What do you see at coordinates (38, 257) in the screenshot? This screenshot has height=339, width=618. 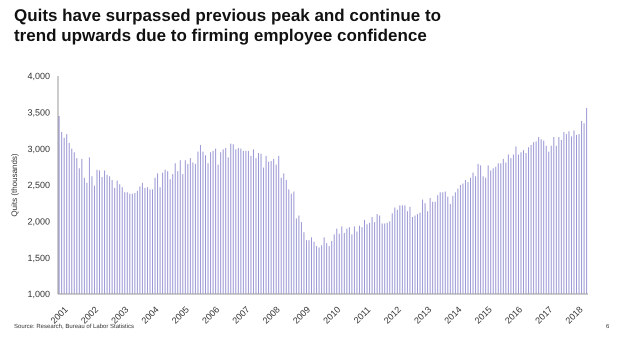 I see `y-tick-label: 1,500` at bounding box center [38, 257].